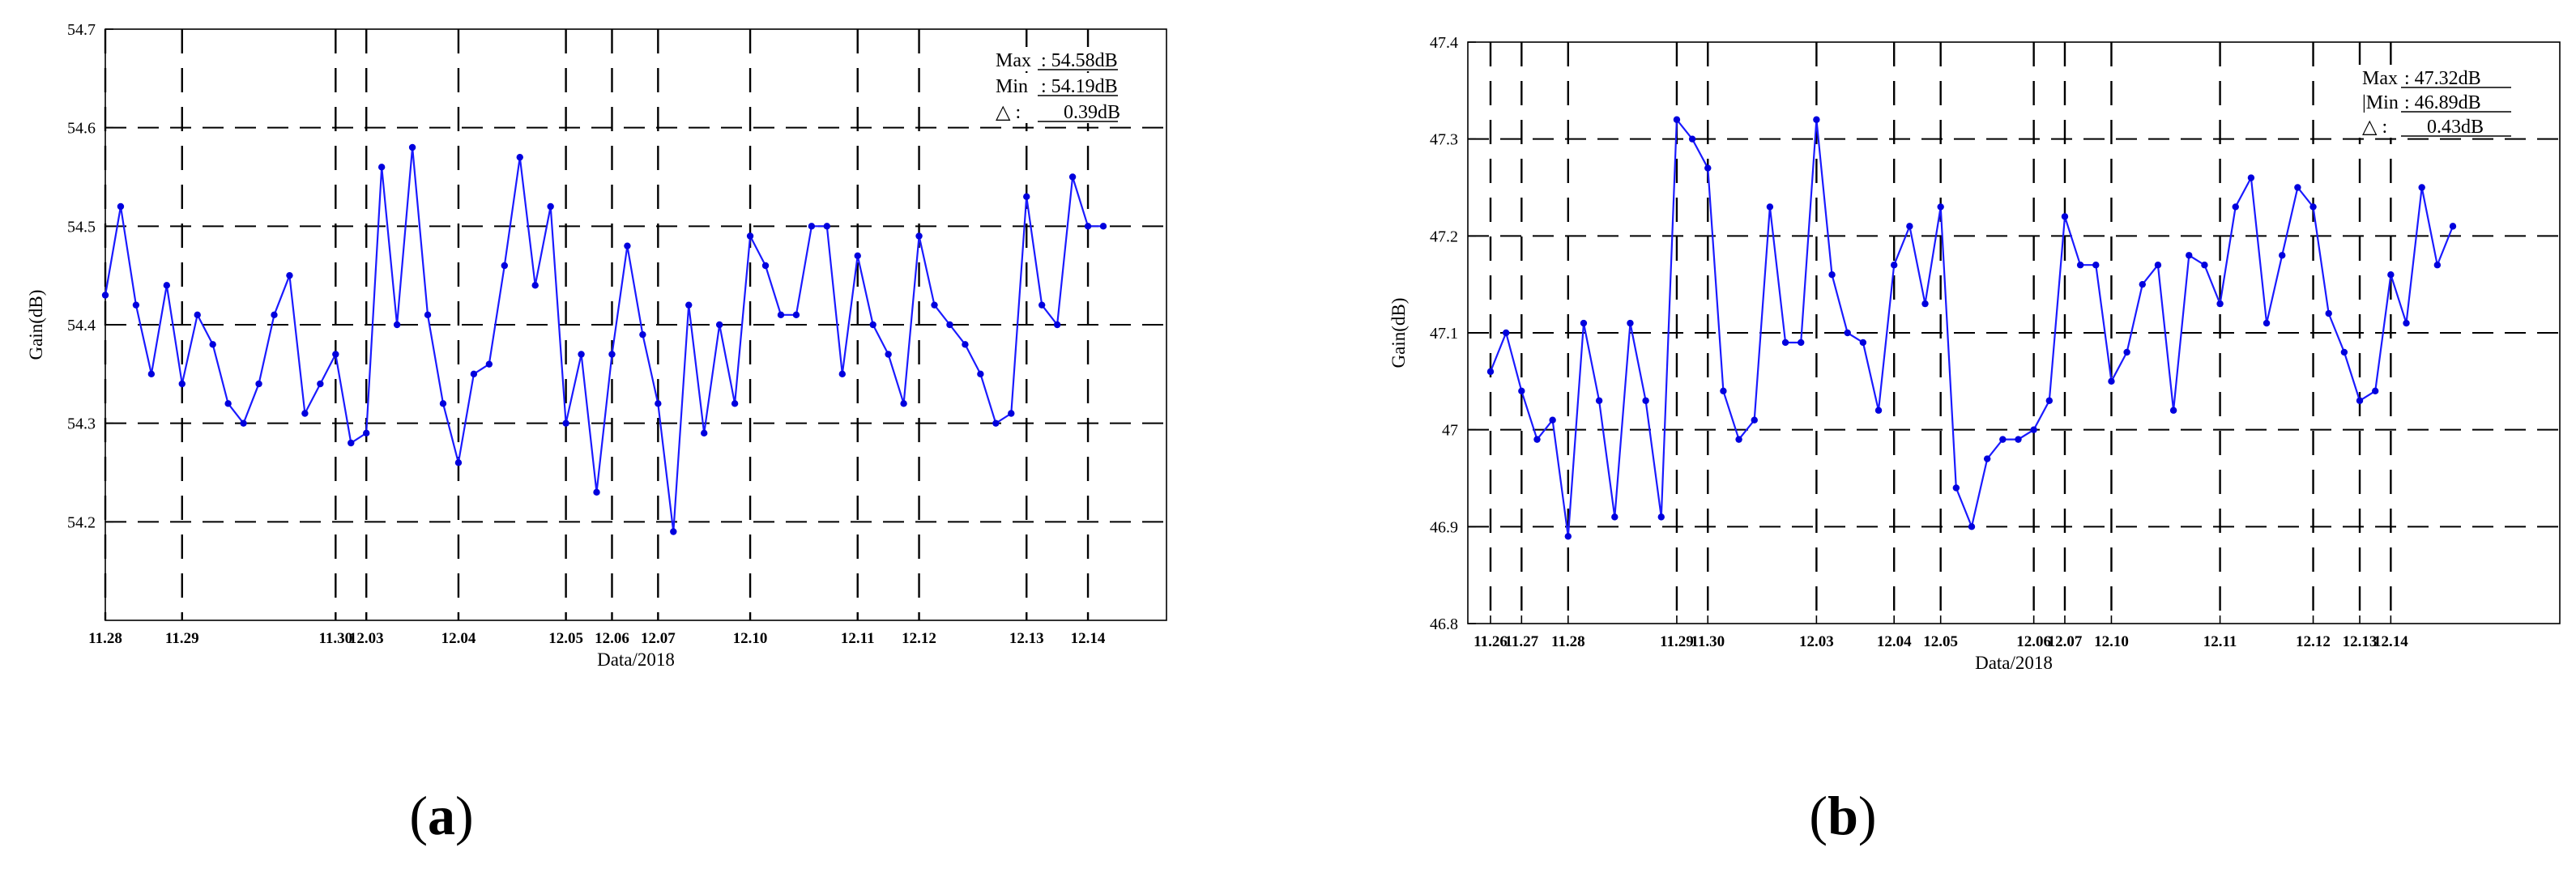  I want to click on x-tick-label: 12.13, so click(2361, 641).